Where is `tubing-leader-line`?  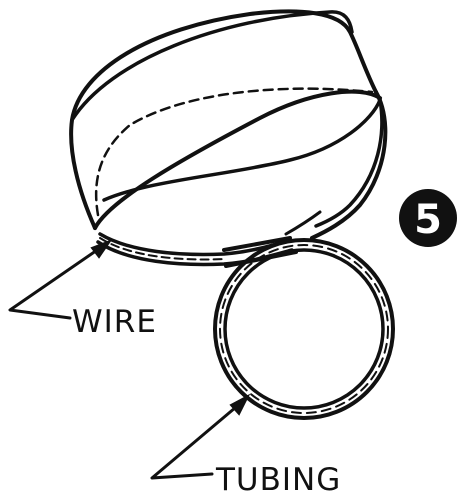 tubing-leader-line is located at coordinates (197, 440).